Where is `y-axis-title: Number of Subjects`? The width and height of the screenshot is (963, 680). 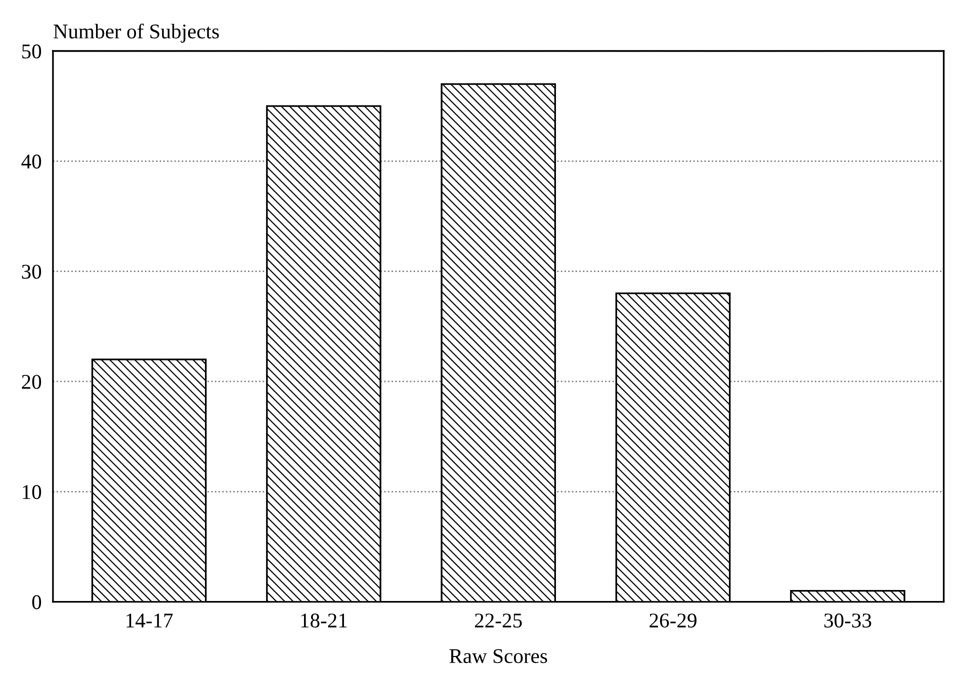
y-axis-title: Number of Subjects is located at coordinates (136, 33).